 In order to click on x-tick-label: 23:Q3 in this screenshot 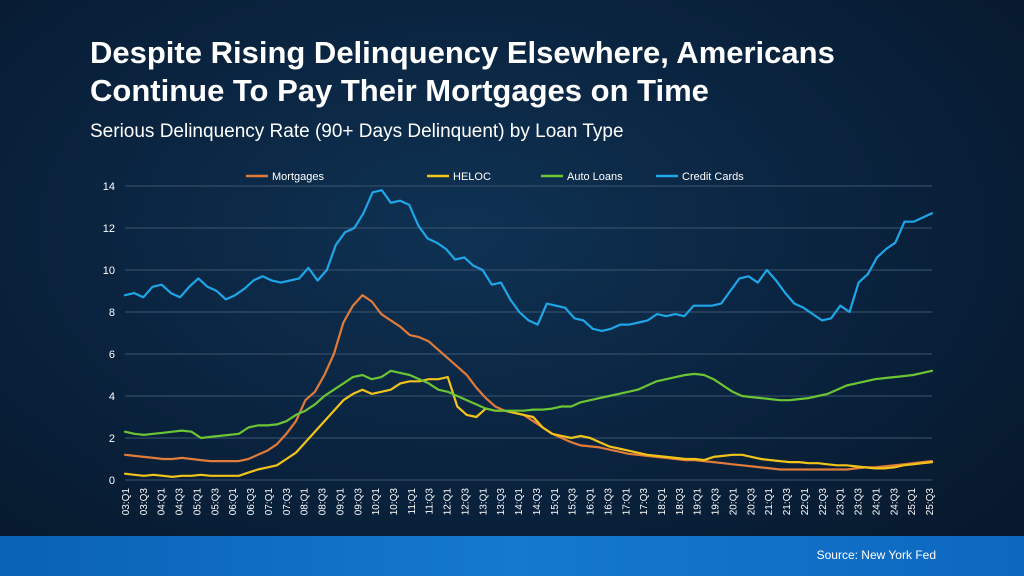, I will do `click(859, 502)`.